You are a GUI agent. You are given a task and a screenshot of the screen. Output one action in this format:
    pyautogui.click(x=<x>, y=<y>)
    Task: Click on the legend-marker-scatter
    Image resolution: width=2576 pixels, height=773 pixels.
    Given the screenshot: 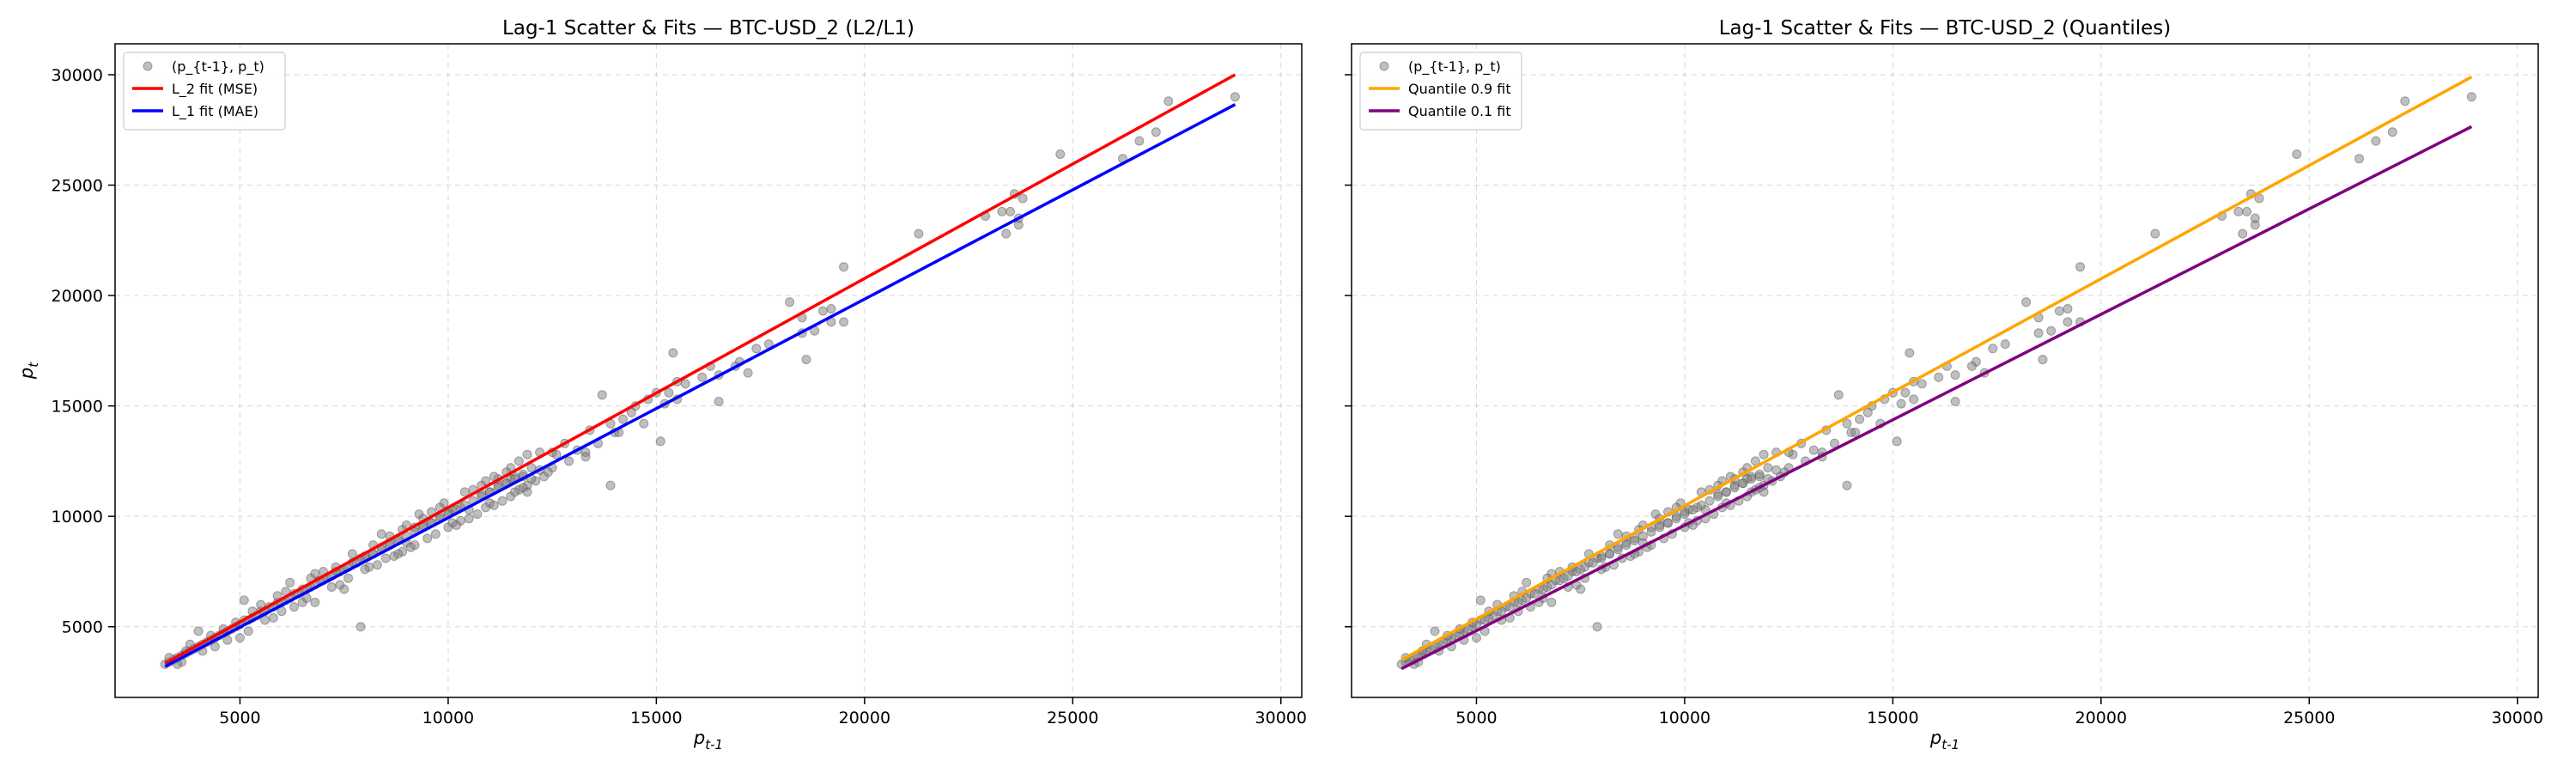 What is the action you would take?
    pyautogui.click(x=148, y=66)
    